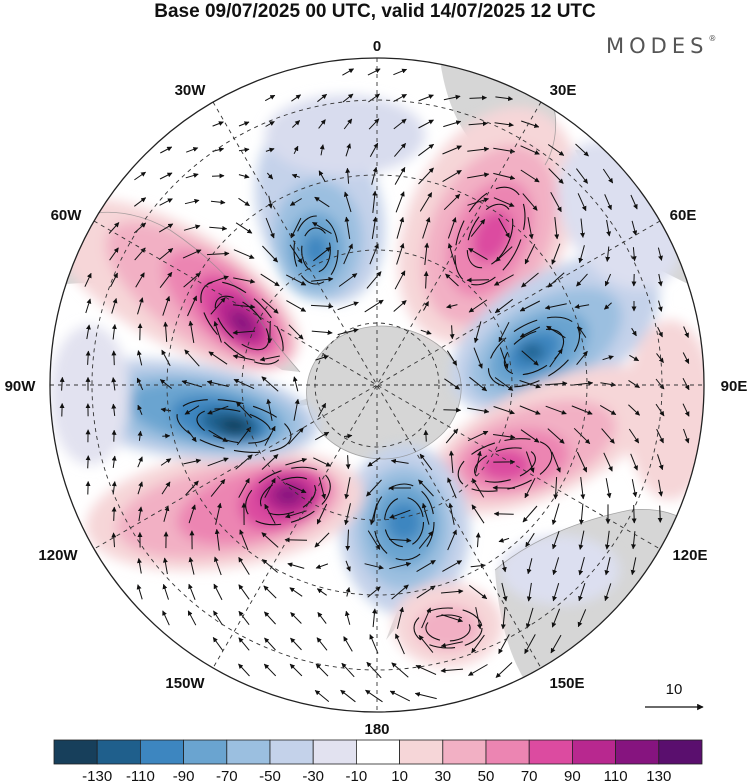 The image size is (750, 783). I want to click on positive-anomaly-east-edge, so click(664, 410).